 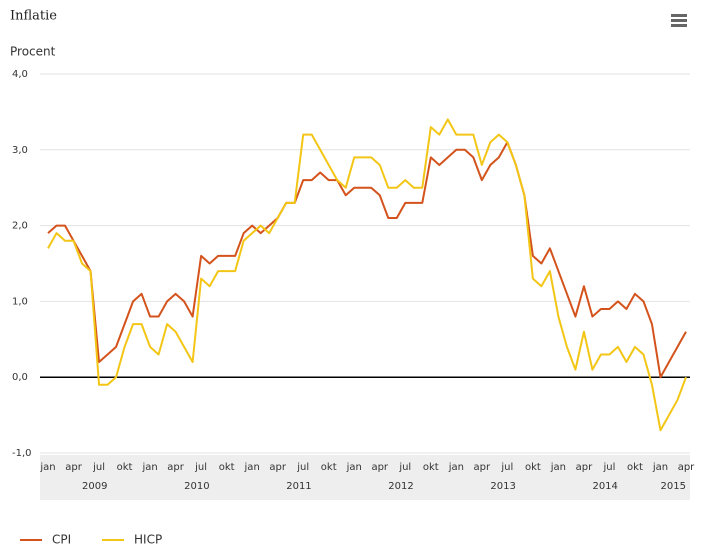 I want to click on x-year-label: 2009, so click(x=94, y=486).